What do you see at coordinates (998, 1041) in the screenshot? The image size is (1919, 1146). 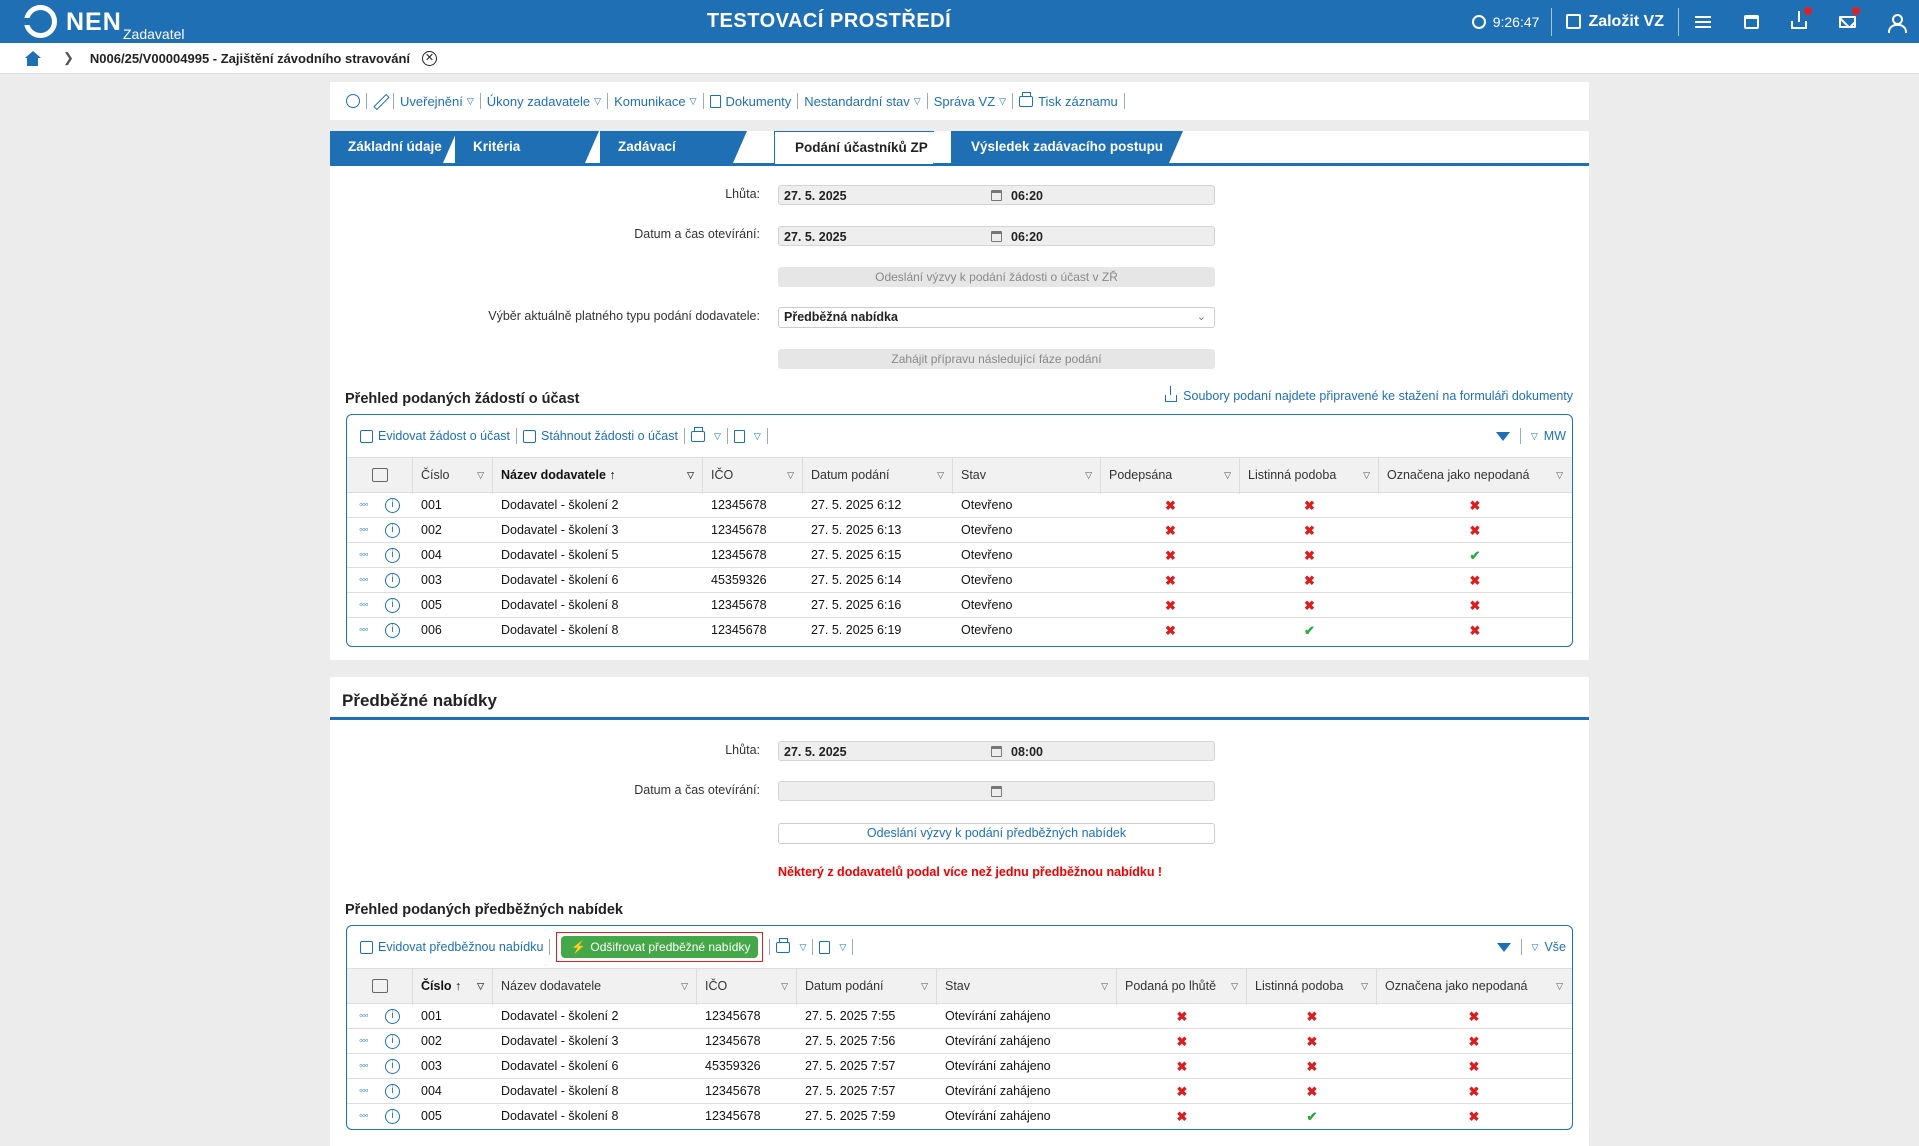 I see `cell-stav: Otevírání zahájeno` at bounding box center [998, 1041].